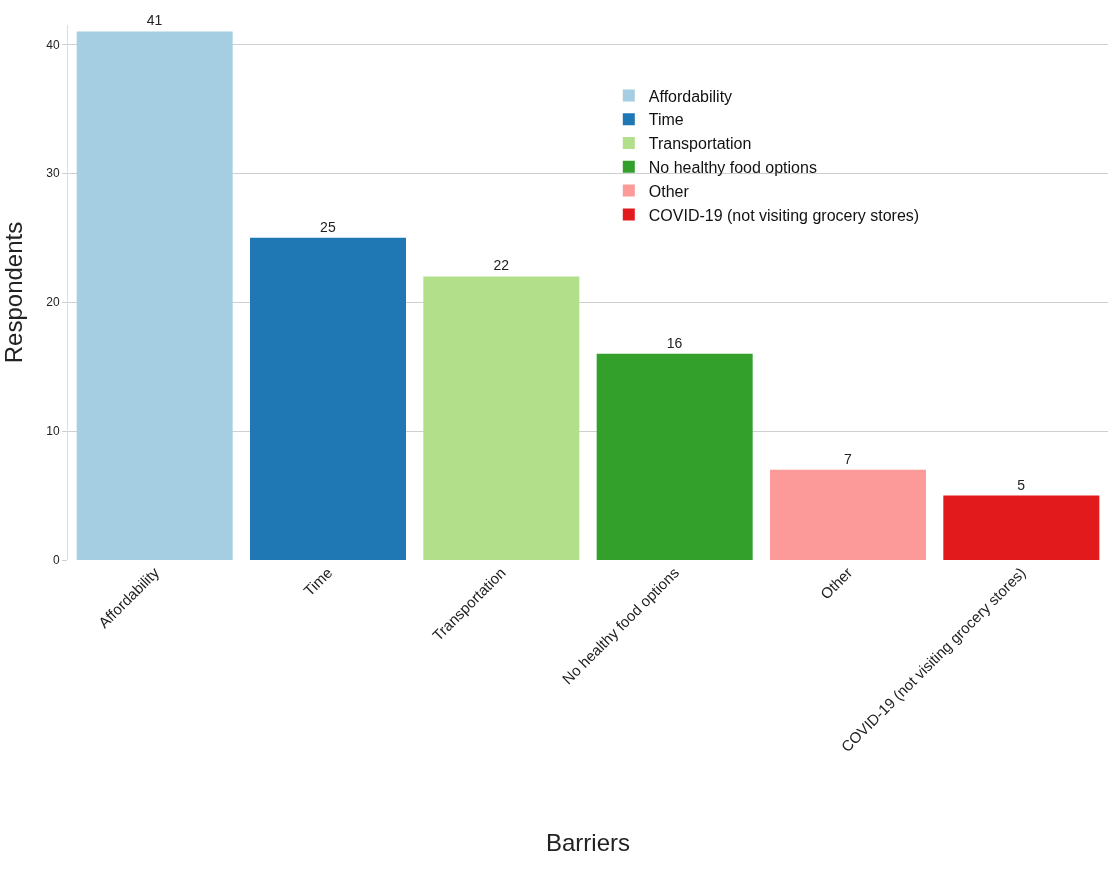  Describe the element at coordinates (53, 44) in the screenshot. I see `y-tick-label: 40` at that location.